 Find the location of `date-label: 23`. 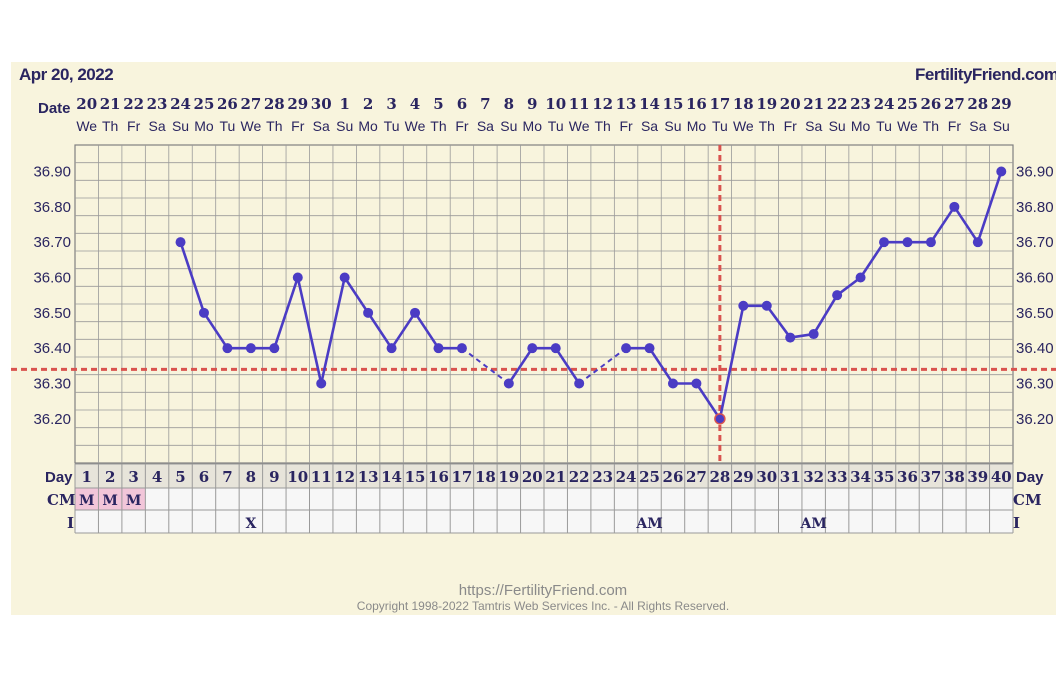

date-label: 23 is located at coordinates (157, 104).